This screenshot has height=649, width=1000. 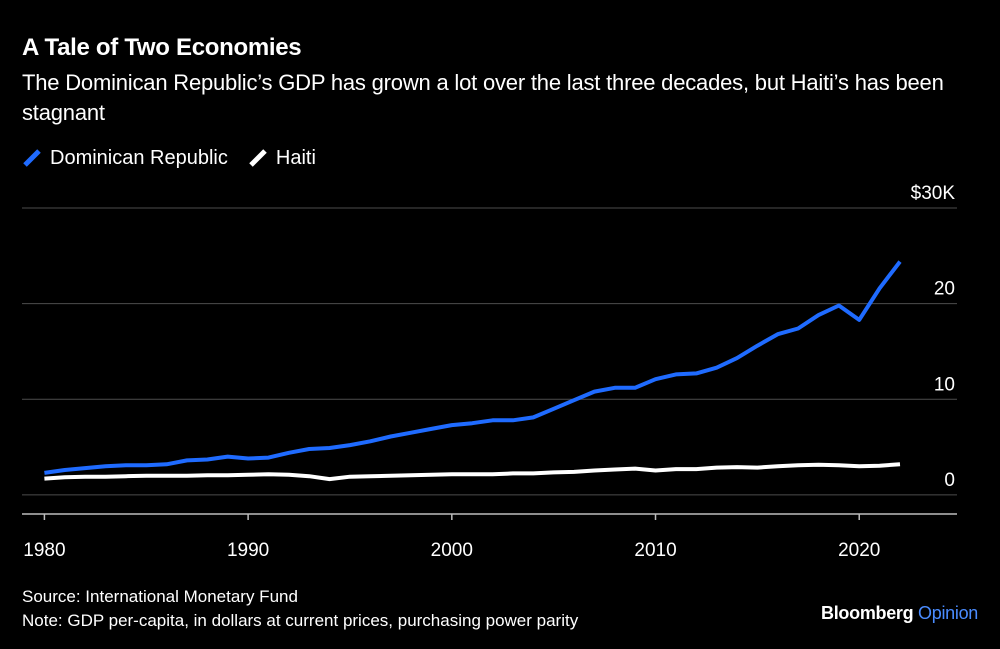 What do you see at coordinates (655, 550) in the screenshot?
I see `x-tick-label-2010: 2010` at bounding box center [655, 550].